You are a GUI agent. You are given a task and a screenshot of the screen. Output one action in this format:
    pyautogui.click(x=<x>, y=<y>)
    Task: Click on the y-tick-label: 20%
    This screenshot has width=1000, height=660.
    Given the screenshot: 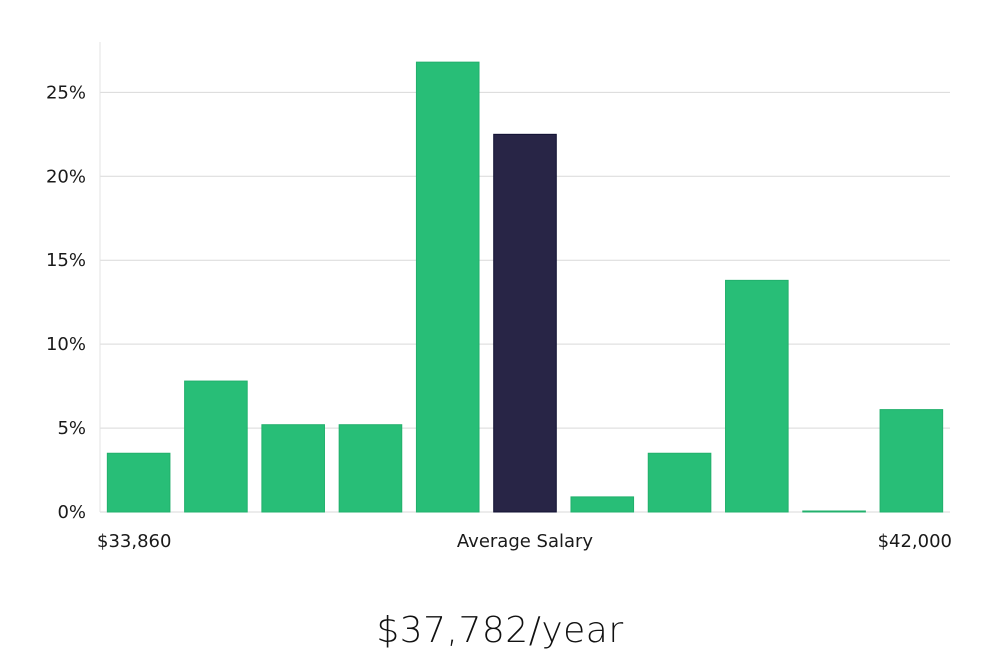 What is the action you would take?
    pyautogui.click(x=66, y=176)
    